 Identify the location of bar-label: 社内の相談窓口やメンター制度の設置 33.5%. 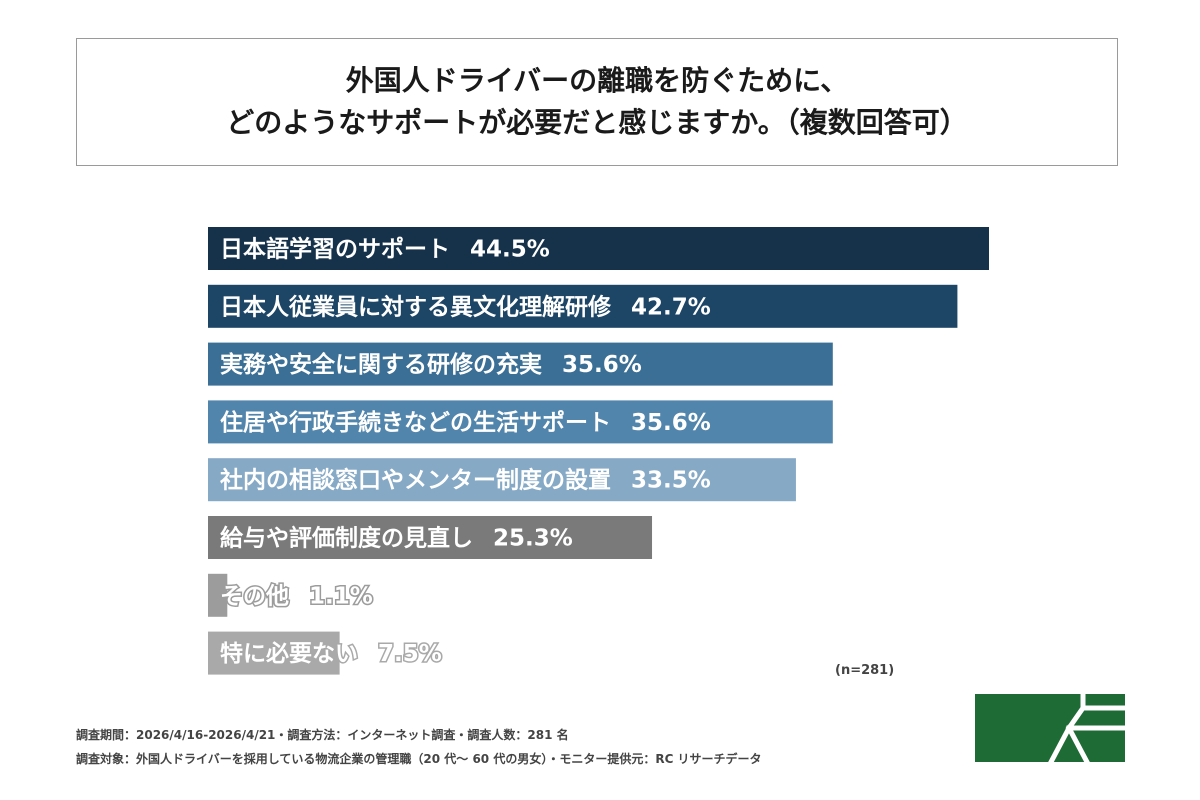
(465, 480).